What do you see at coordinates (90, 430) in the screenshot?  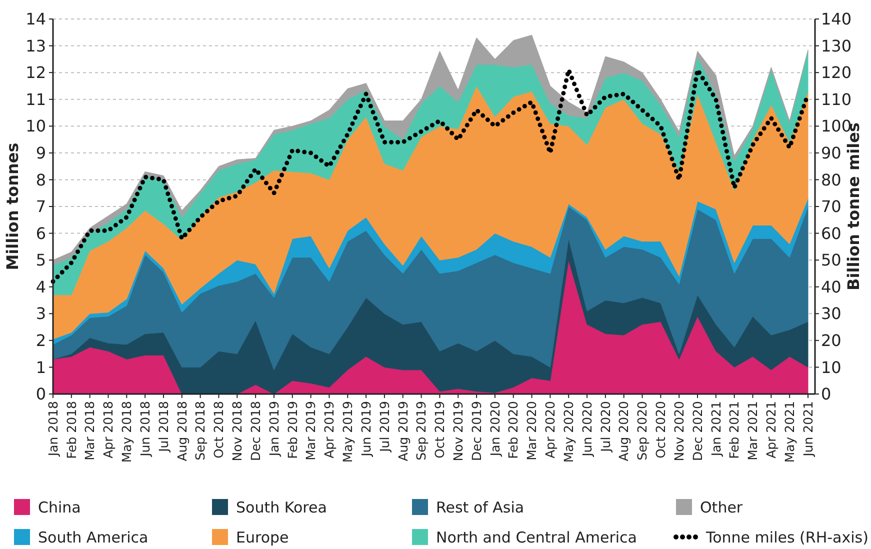 I see `x-tick-label: Mar 2018` at bounding box center [90, 430].